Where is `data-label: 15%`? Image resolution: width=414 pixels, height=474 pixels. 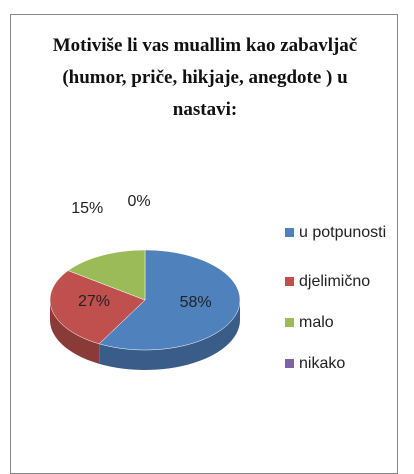 data-label: 15% is located at coordinates (87, 208).